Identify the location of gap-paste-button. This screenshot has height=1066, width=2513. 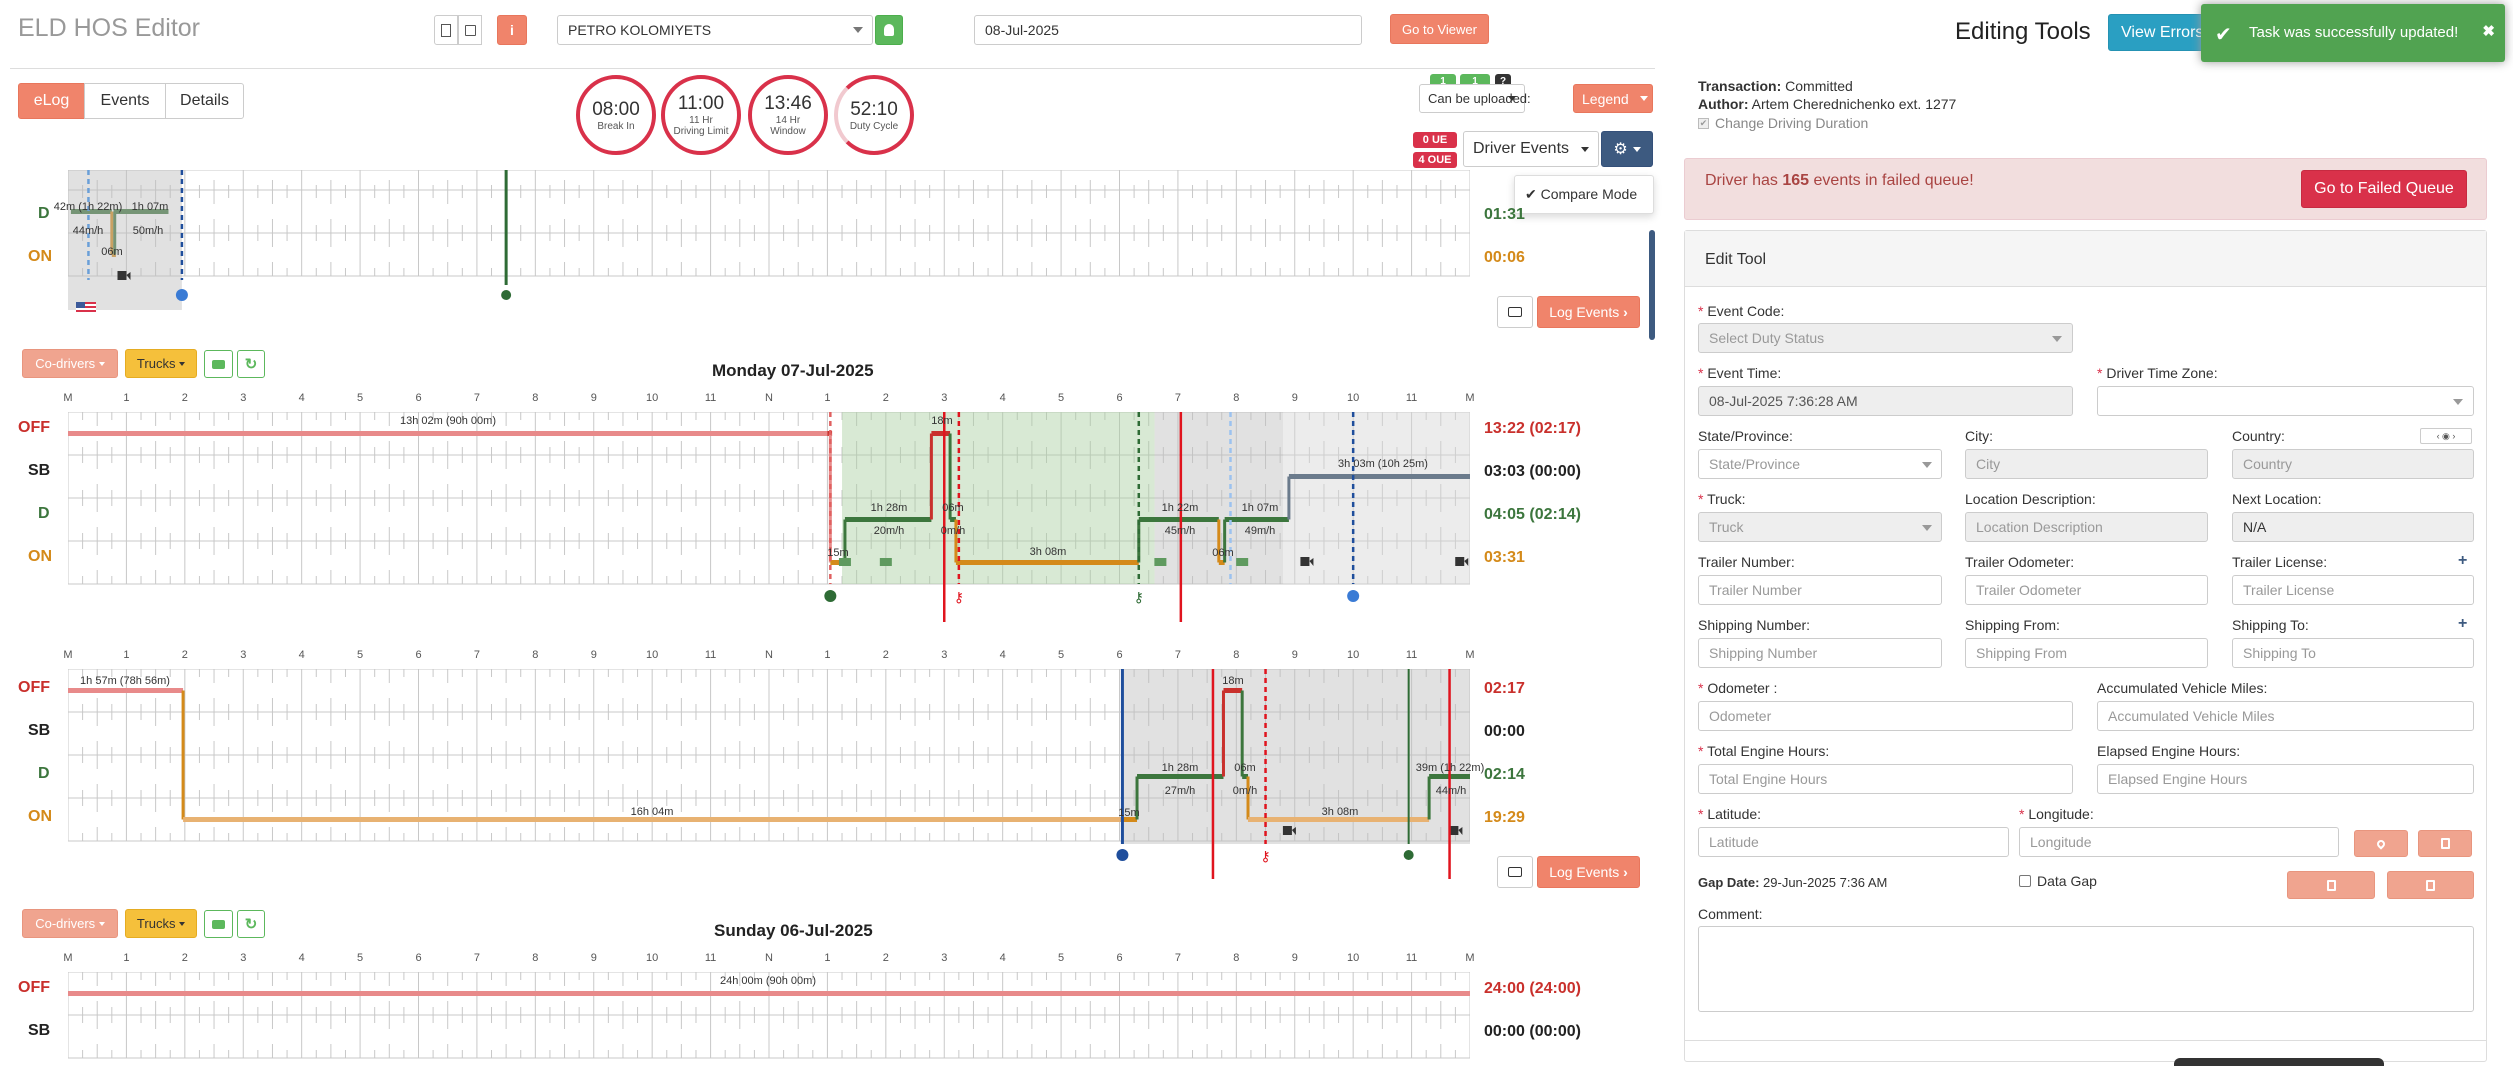
(2430, 885).